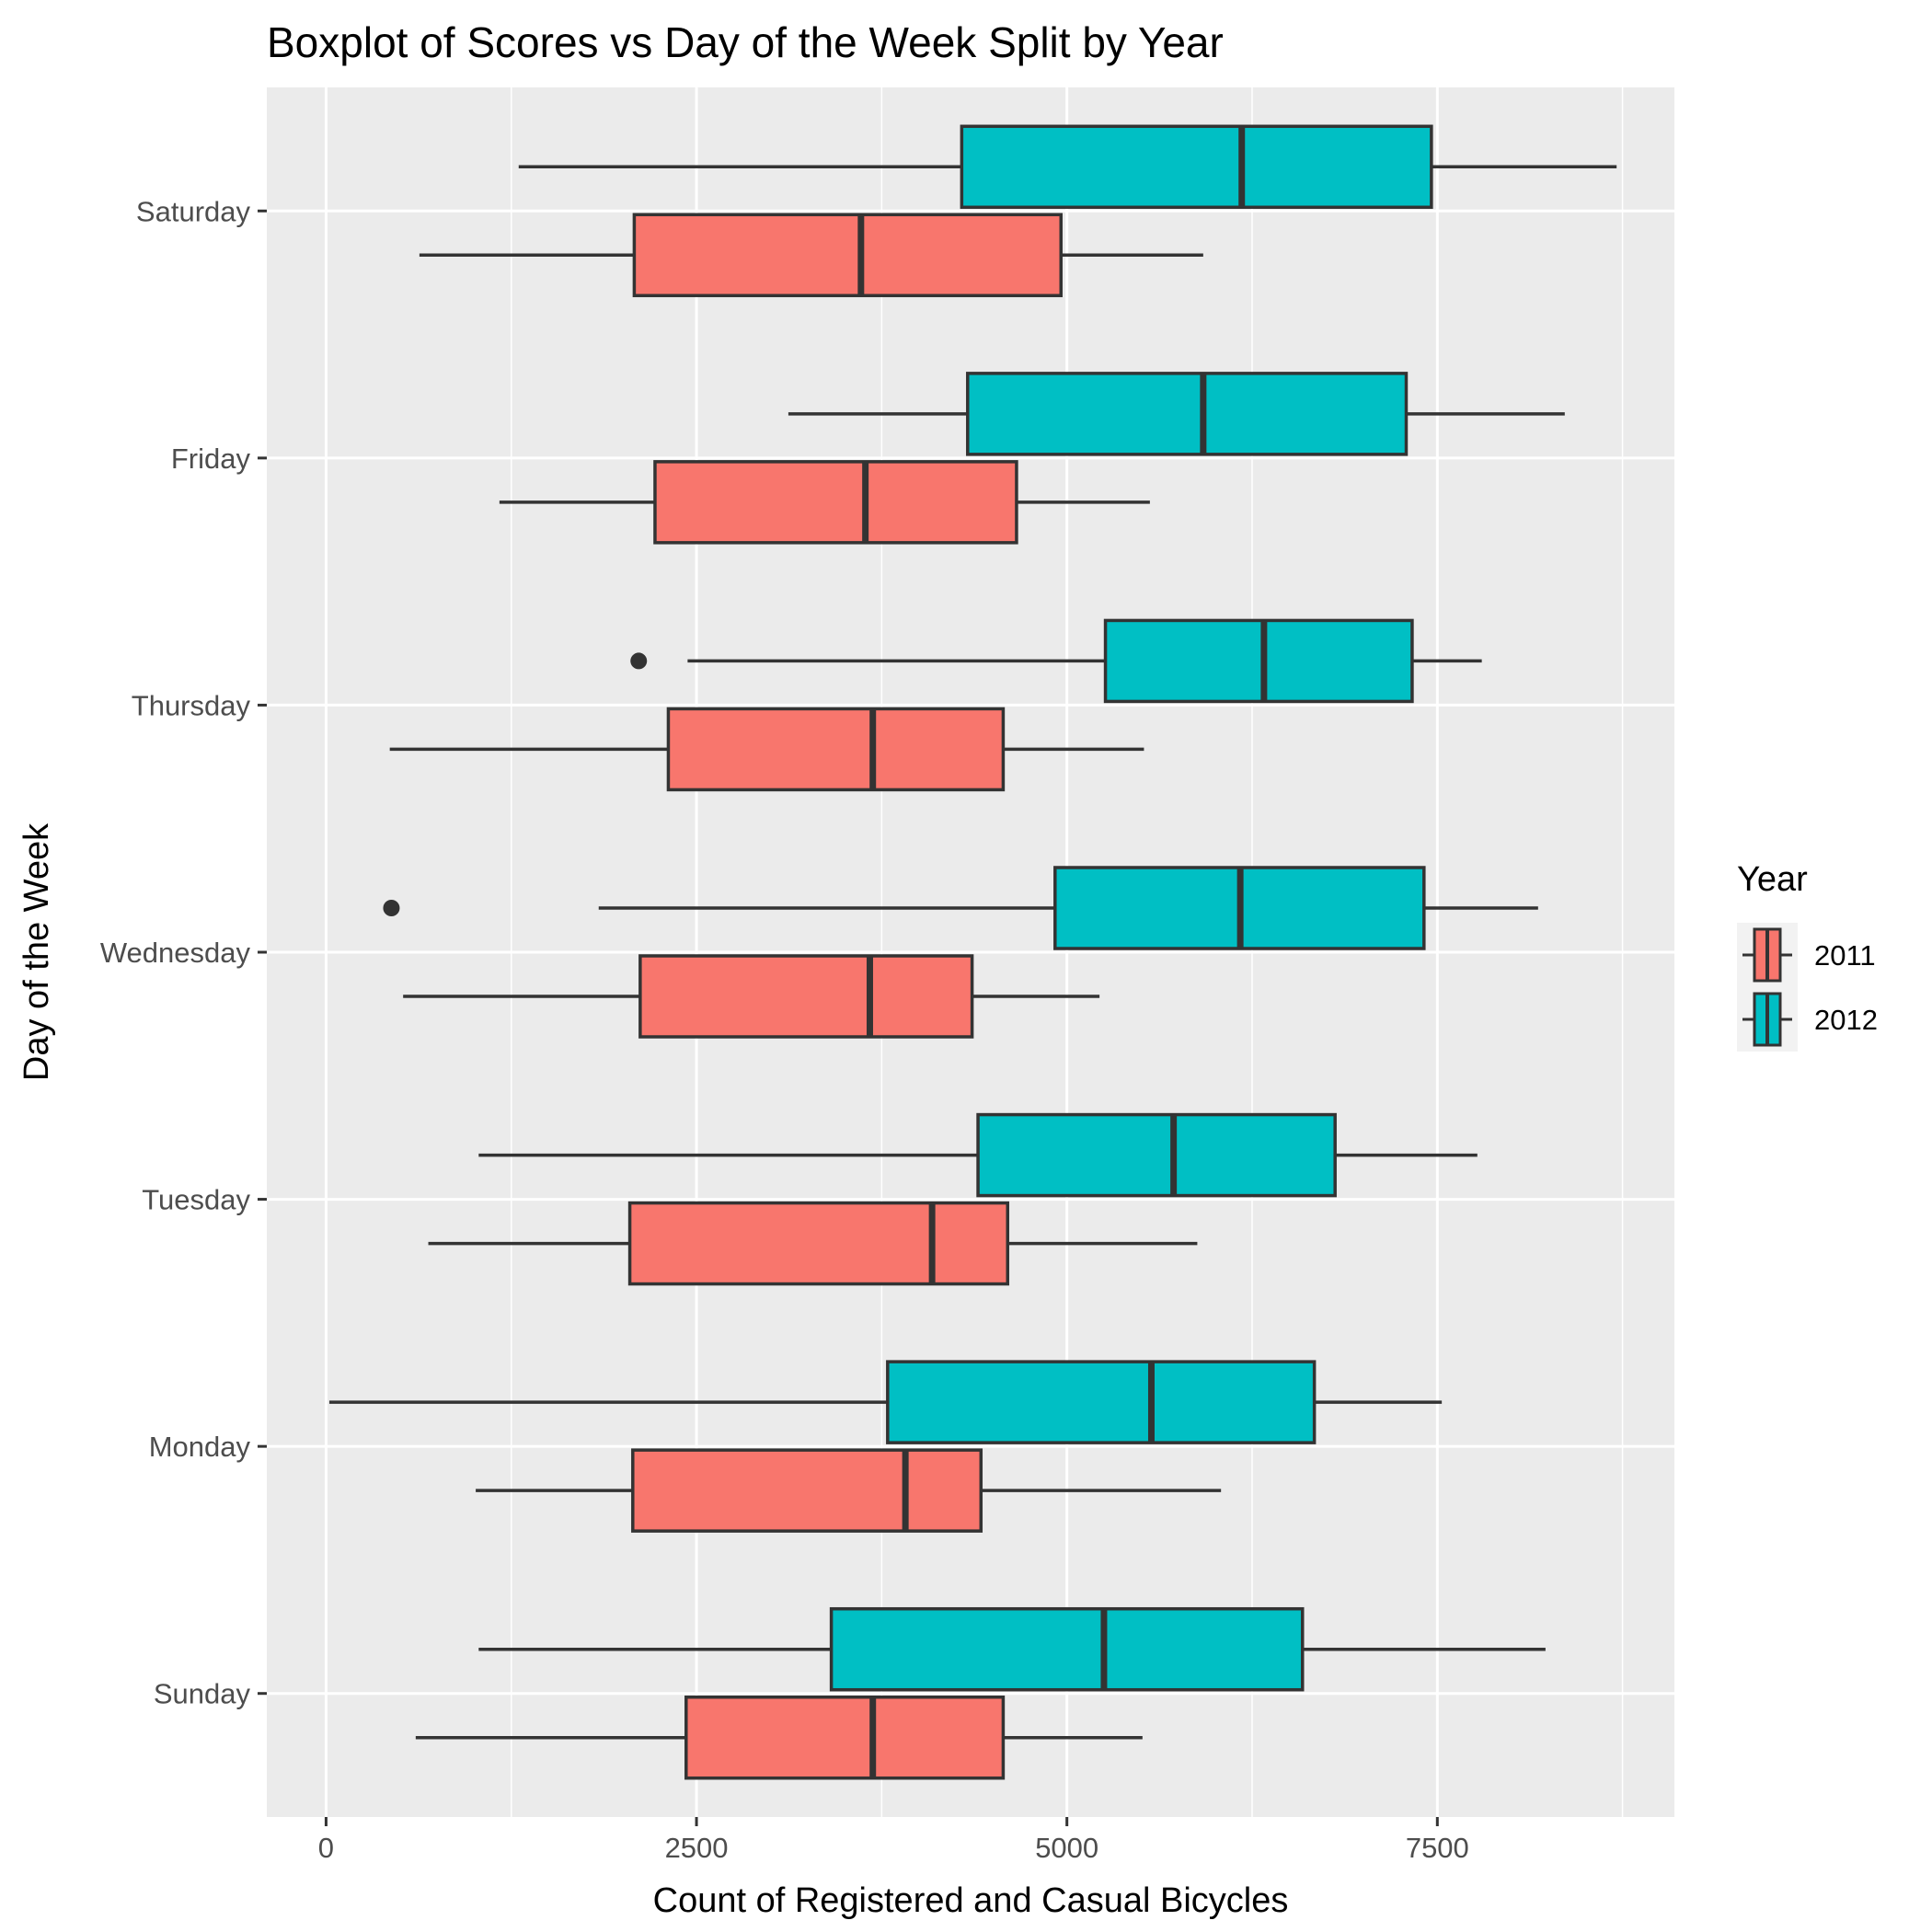  I want to click on box-2011-monday, so click(849, 1490).